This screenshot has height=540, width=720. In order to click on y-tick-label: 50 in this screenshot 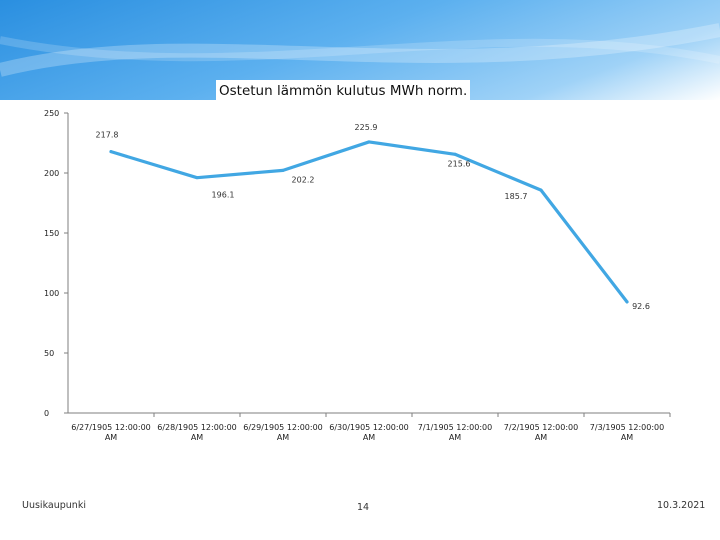, I will do `click(49, 353)`.